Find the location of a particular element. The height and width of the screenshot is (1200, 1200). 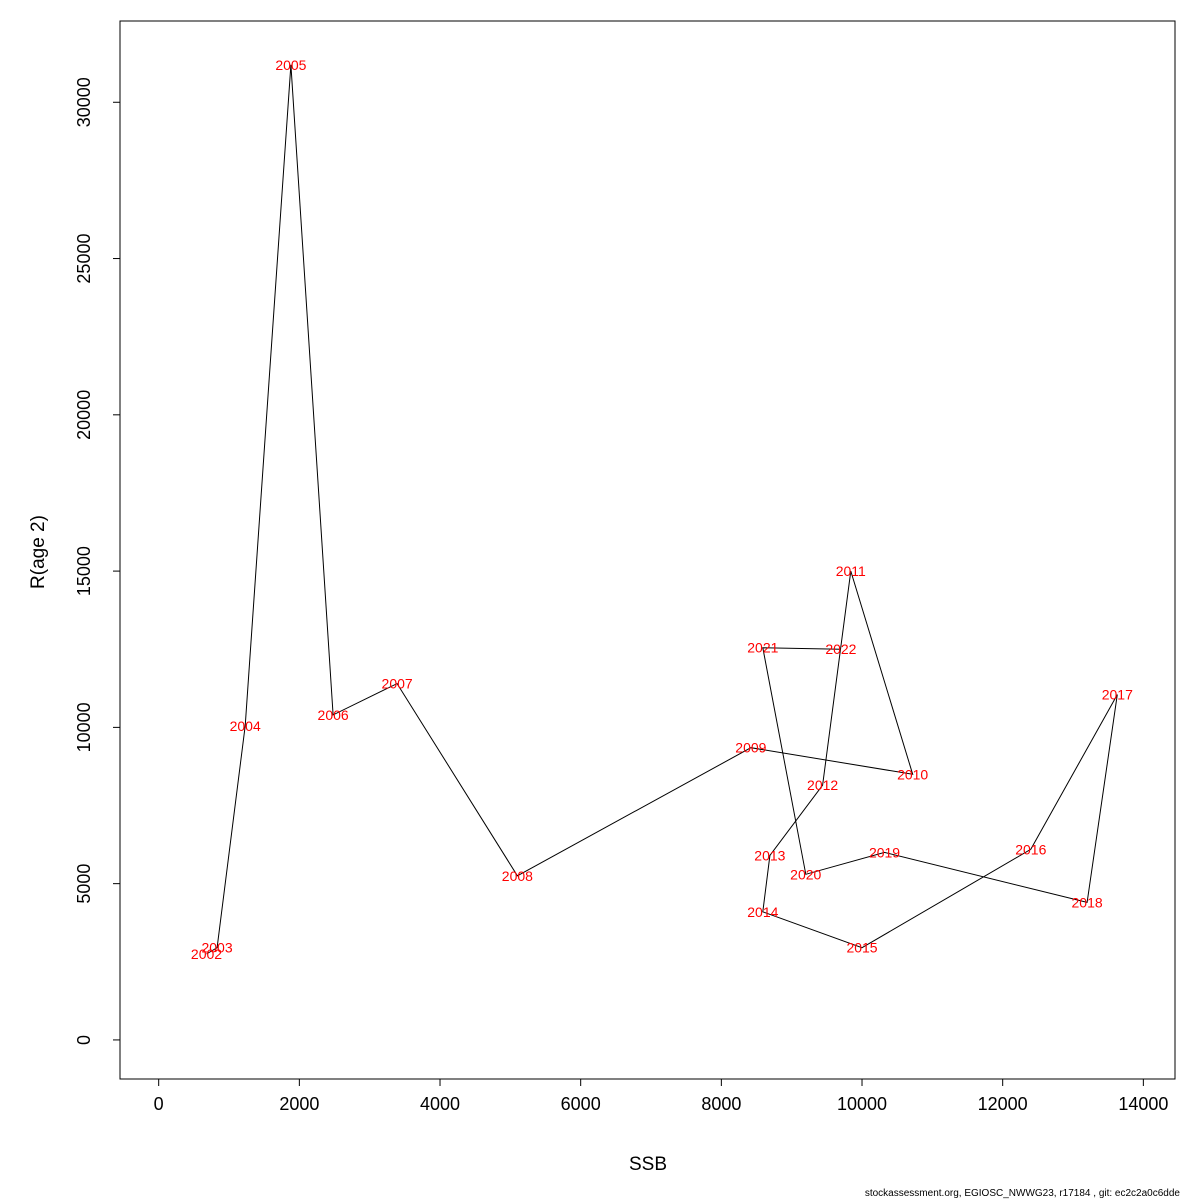

point-label-2012: 2012 is located at coordinates (822, 785).